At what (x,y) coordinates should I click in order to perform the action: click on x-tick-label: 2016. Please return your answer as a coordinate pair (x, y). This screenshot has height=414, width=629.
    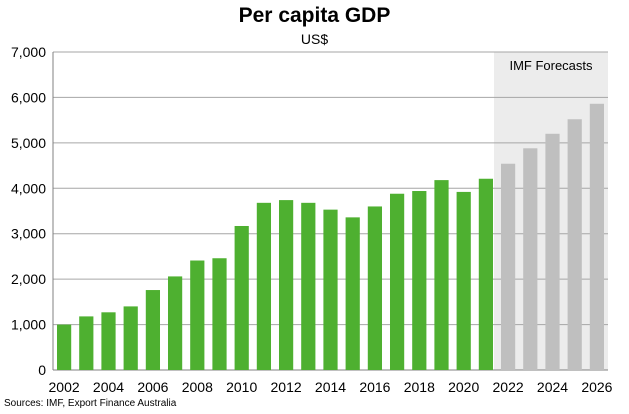
    Looking at the image, I should click on (374, 387).